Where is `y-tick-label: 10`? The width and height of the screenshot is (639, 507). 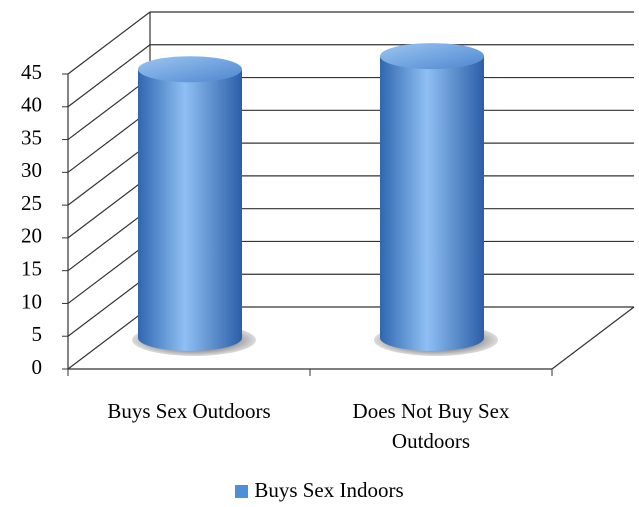 y-tick-label: 10 is located at coordinates (31, 301).